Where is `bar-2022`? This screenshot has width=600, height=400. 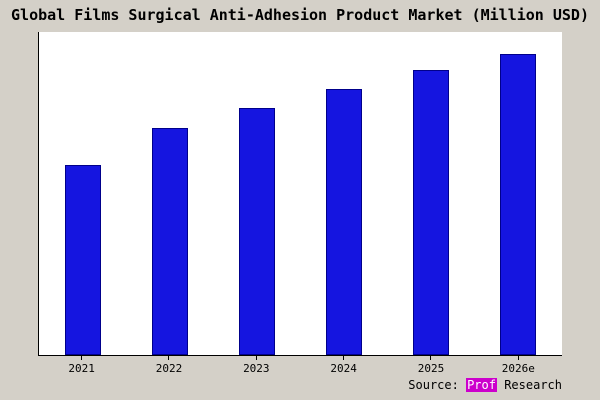
bar-2022 is located at coordinates (169, 241).